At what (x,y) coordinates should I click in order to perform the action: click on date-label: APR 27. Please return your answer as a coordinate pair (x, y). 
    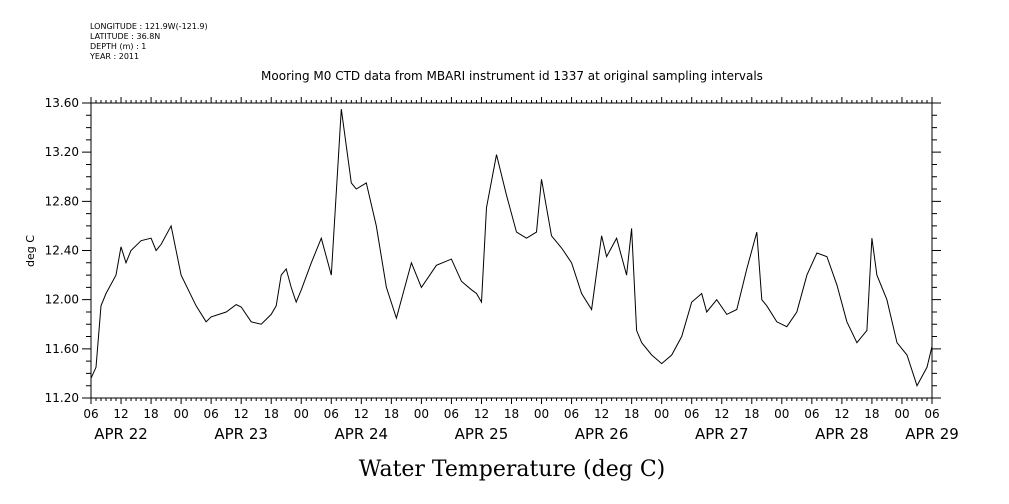
    Looking at the image, I should click on (722, 434).